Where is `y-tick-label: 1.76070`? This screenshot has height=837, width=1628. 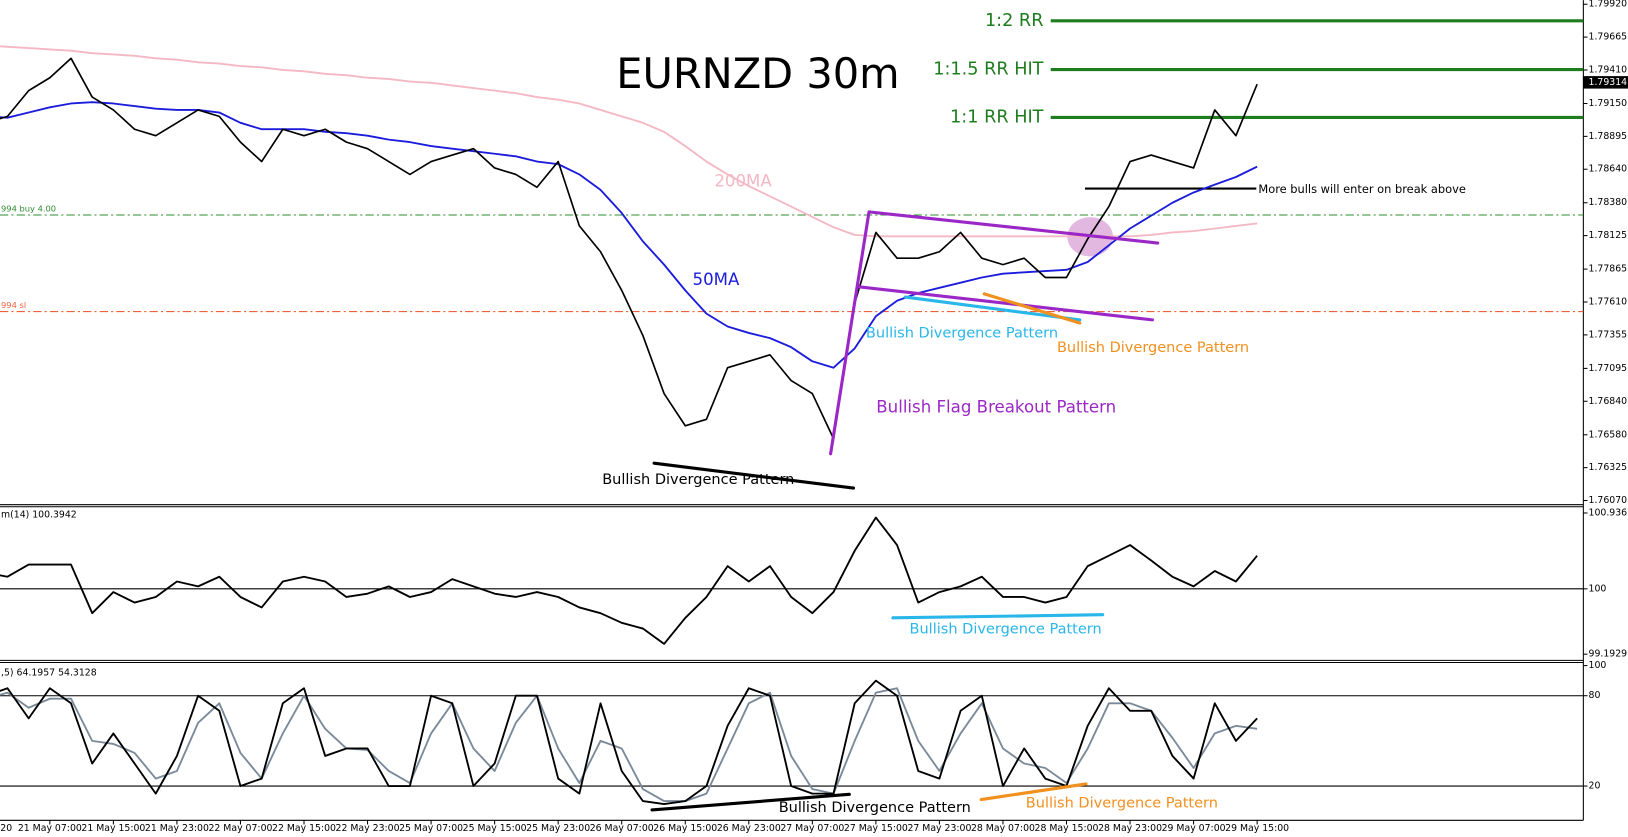
y-tick-label: 1.76070 is located at coordinates (1608, 500).